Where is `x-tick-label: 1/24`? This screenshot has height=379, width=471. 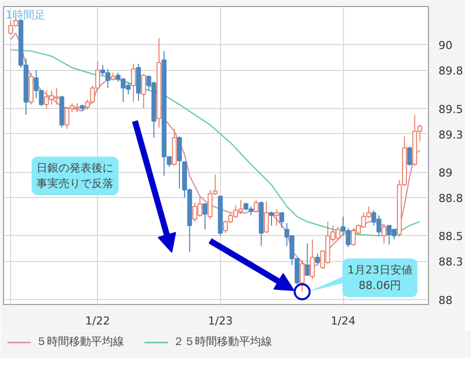 x-tick-label: 1/24 is located at coordinates (343, 321).